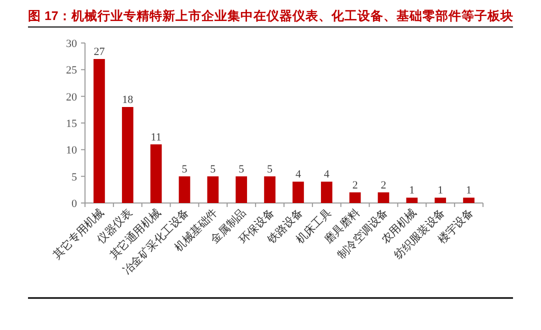 The height and width of the screenshot is (330, 541). What do you see at coordinates (72, 44) in the screenshot?
I see `y-tick-label: 30` at bounding box center [72, 44].